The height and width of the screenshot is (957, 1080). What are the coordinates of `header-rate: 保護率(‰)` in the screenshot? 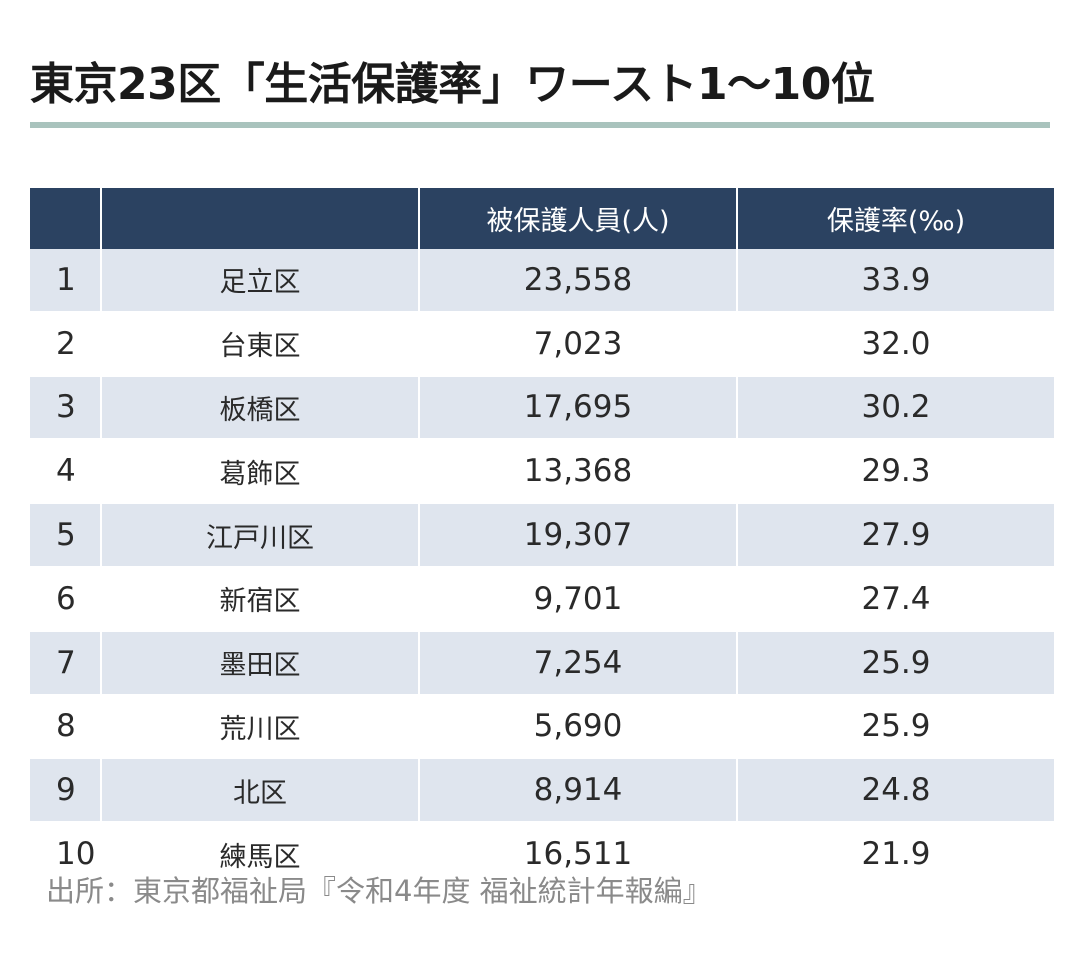 It's located at (896, 218).